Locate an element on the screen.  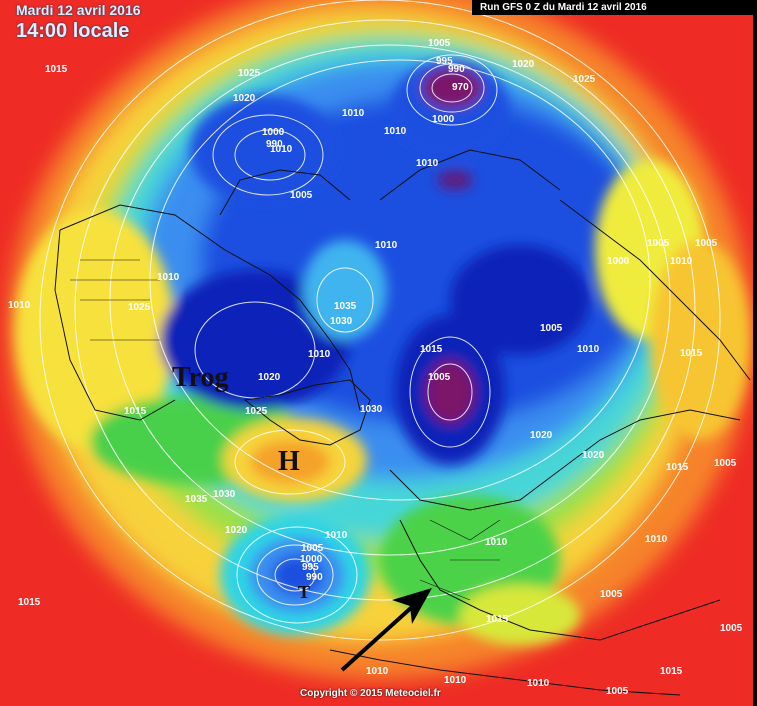
borders-na is located at coordinates (115, 300).